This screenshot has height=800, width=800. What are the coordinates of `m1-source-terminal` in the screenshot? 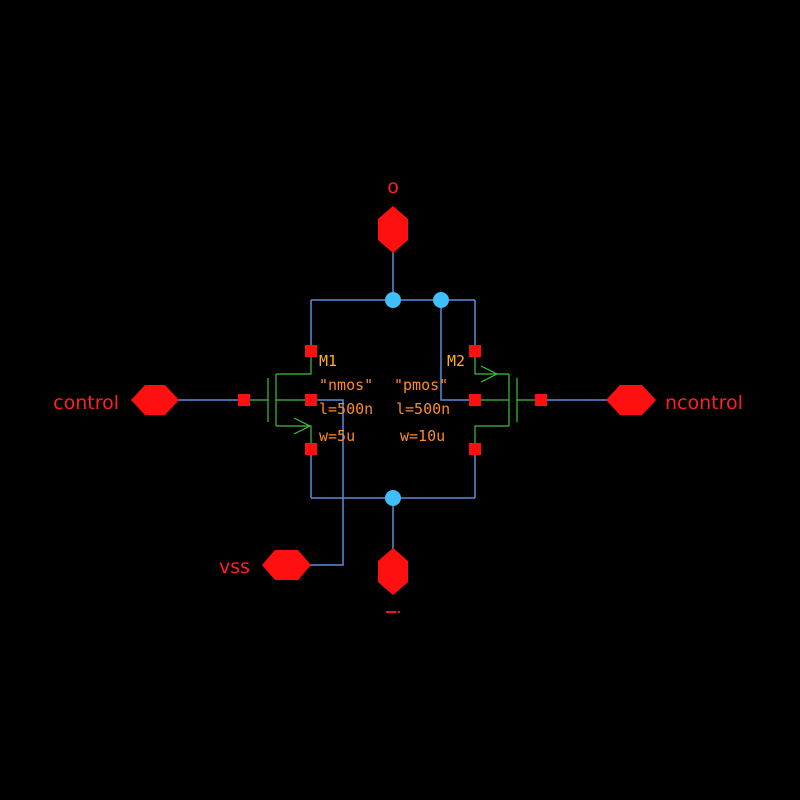 It's located at (311, 449).